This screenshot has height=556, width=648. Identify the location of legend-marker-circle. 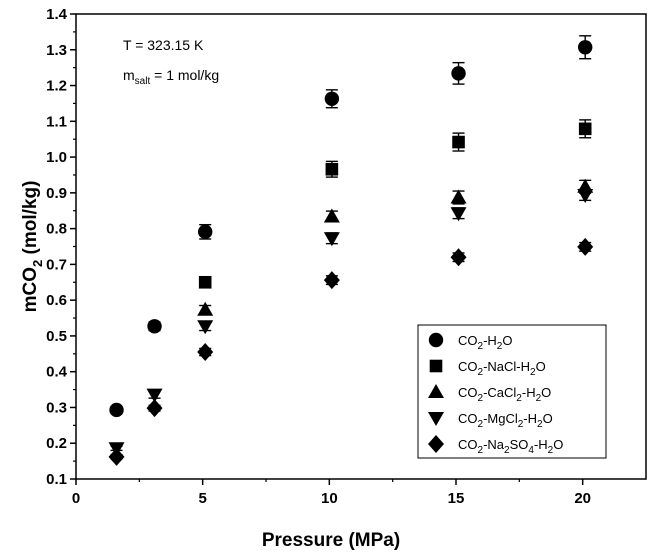
(436, 340).